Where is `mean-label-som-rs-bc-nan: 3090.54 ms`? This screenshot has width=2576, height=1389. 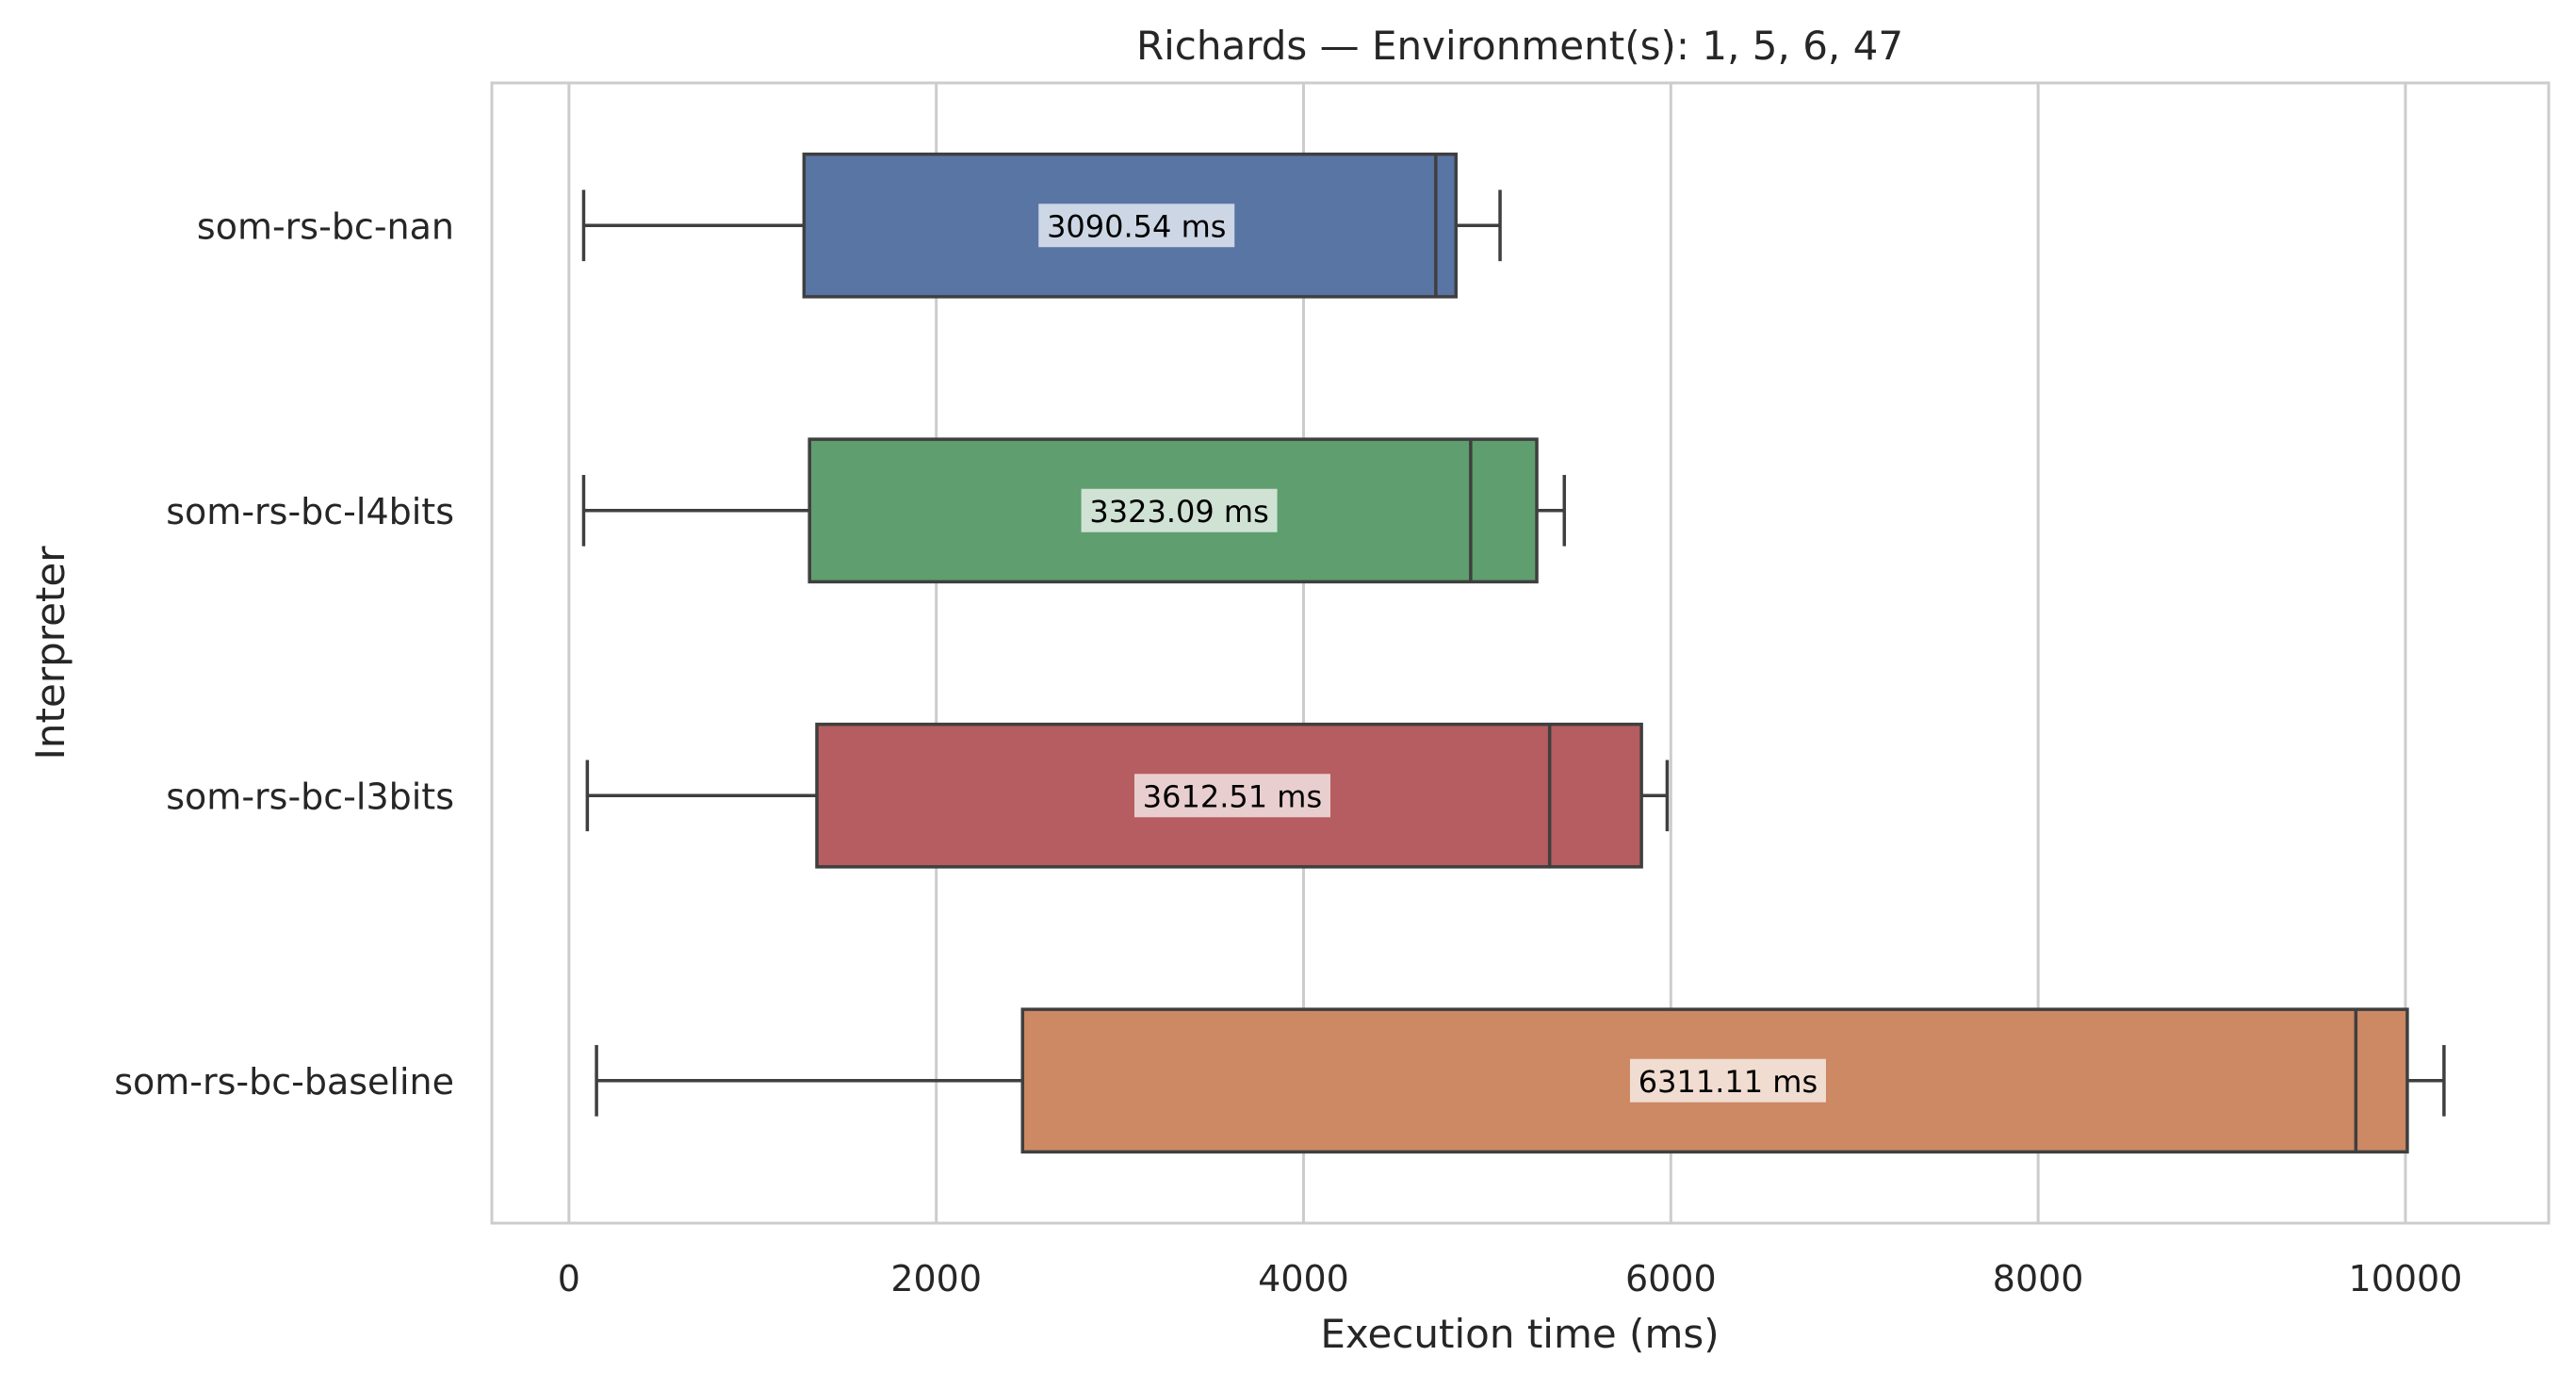
mean-label-som-rs-bc-nan: 3090.54 ms is located at coordinates (1136, 226).